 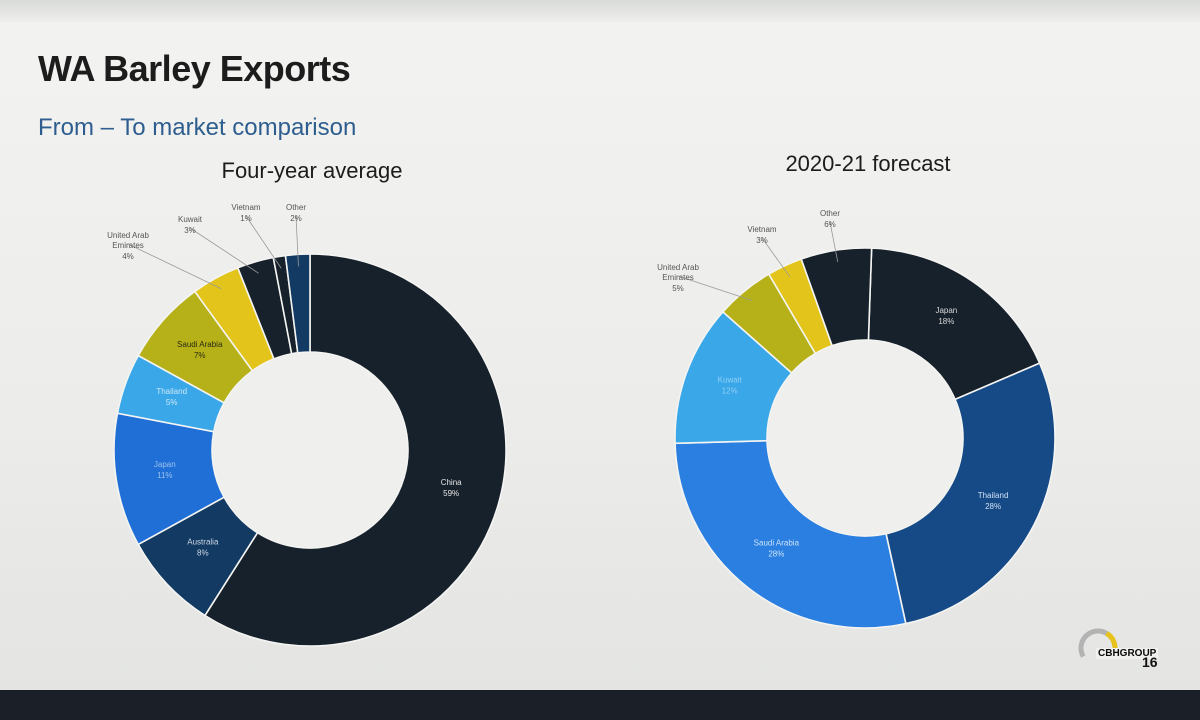 What do you see at coordinates (600, 11) in the screenshot?
I see `slide-top-band` at bounding box center [600, 11].